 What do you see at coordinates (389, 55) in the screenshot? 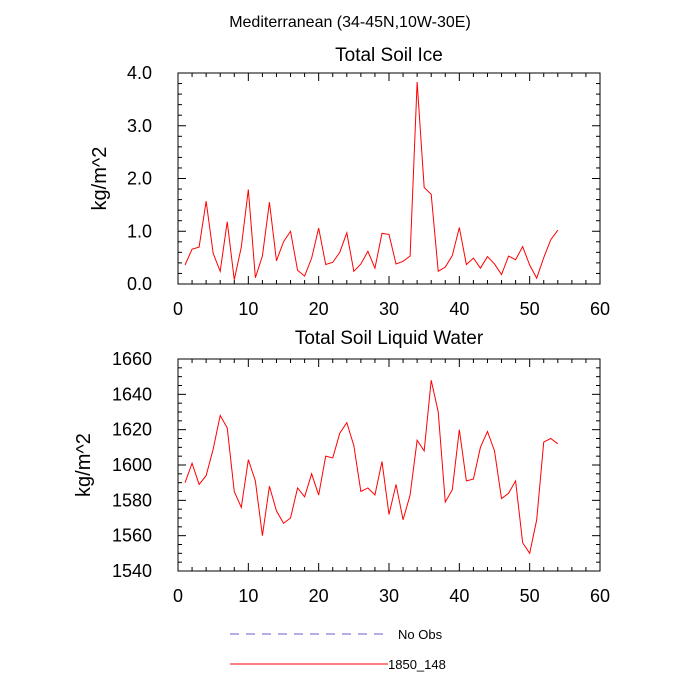
I see `chart-title: Total Soil Ice` at bounding box center [389, 55].